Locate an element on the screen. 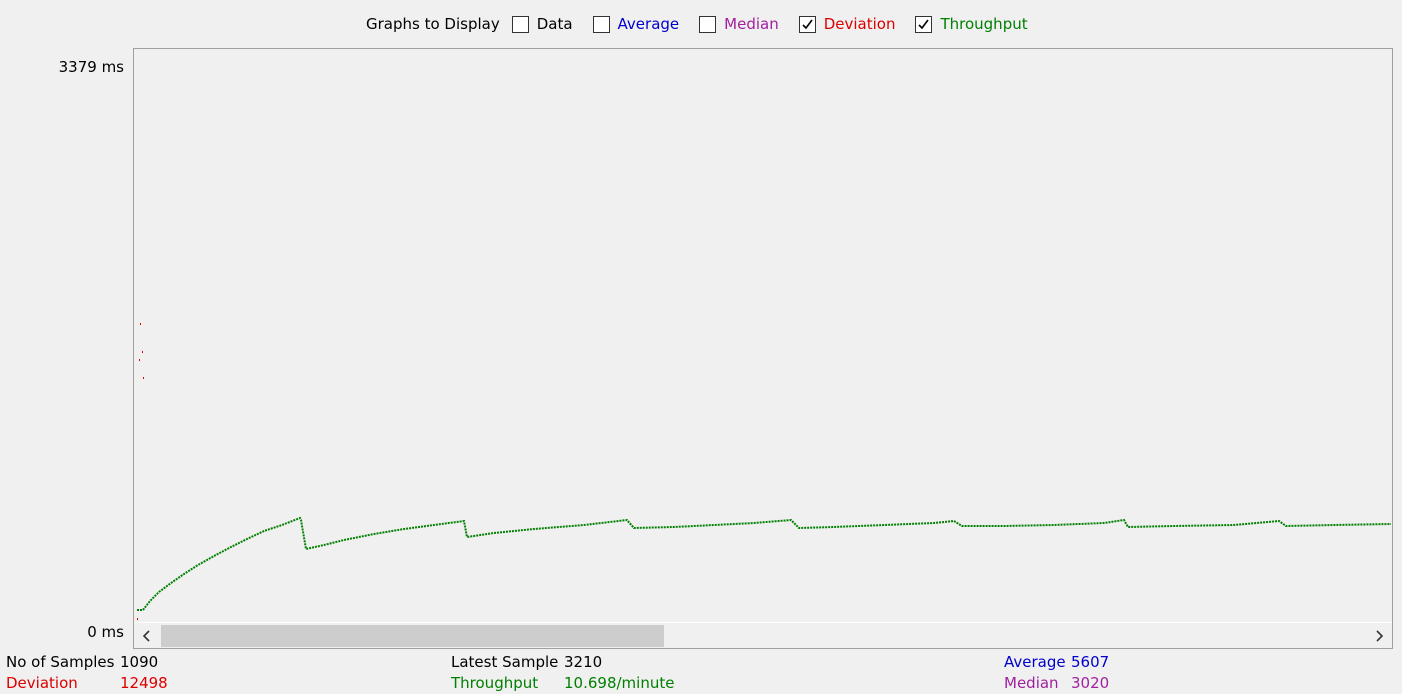 This screenshot has height=694, width=1402. throughput-checkbox-label: Throughput is located at coordinates (984, 24).